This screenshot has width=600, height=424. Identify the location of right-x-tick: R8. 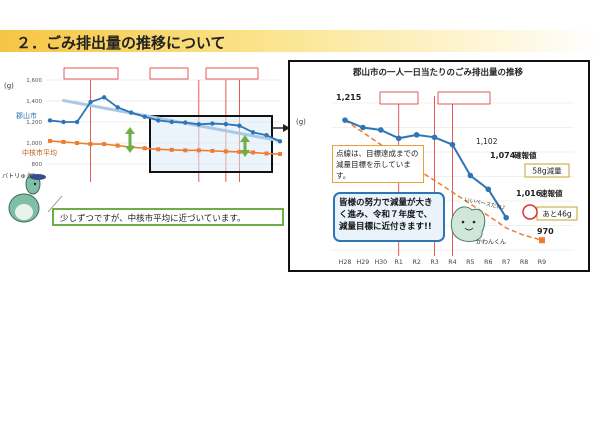
(524, 262).